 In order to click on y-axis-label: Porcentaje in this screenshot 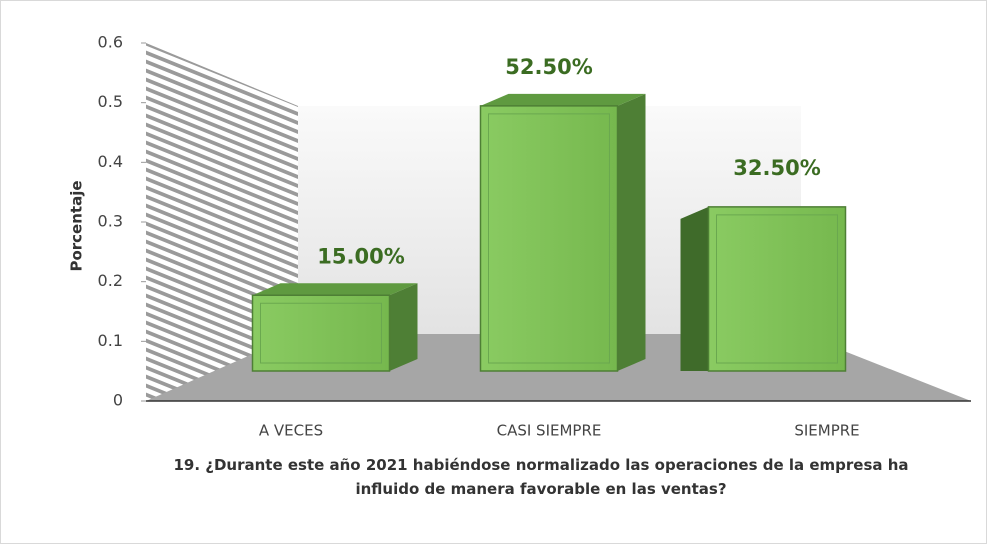, I will do `click(77, 225)`.